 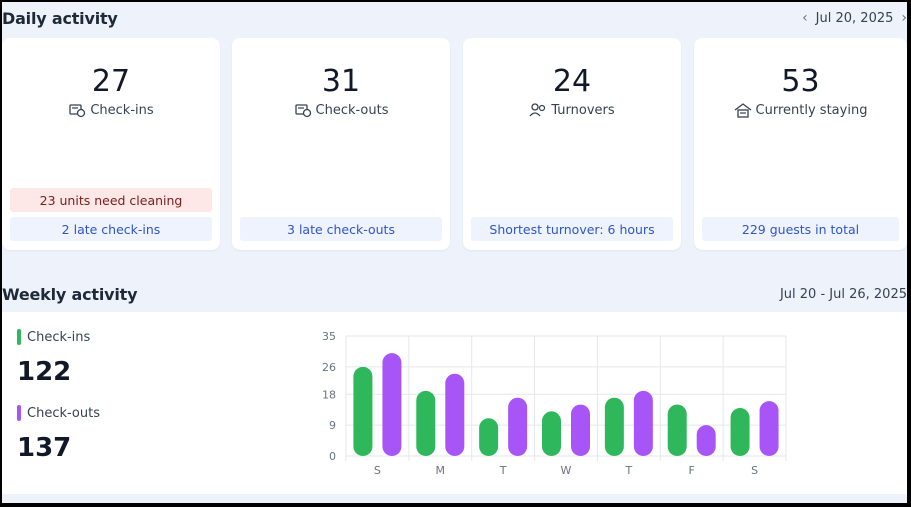 What do you see at coordinates (800, 229) in the screenshot?
I see `guests-total-link: 229 guests in total` at bounding box center [800, 229].